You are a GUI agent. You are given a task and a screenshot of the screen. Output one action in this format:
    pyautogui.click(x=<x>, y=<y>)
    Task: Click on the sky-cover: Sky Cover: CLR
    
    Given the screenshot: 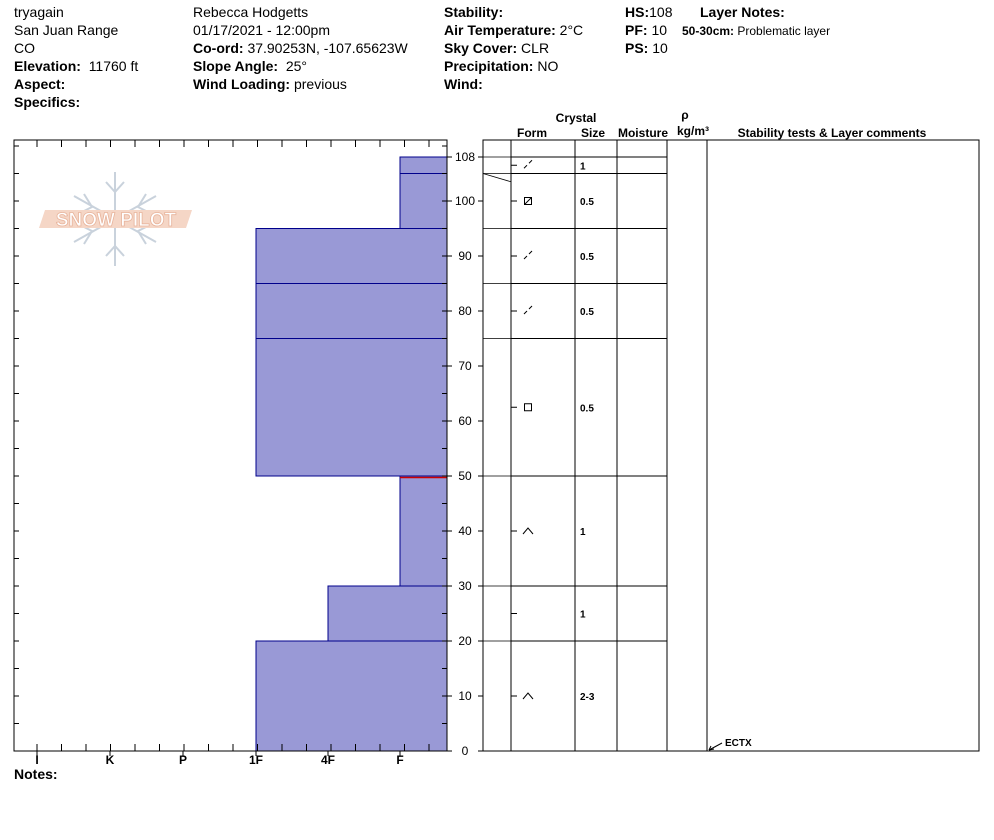 What is the action you would take?
    pyautogui.click(x=513, y=48)
    